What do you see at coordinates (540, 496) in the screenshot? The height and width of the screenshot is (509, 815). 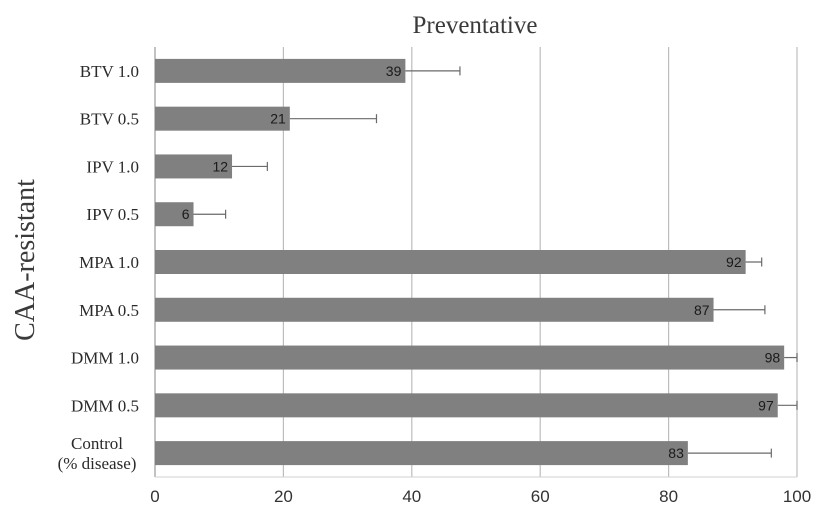 I see `x-tick-label: 60` at bounding box center [540, 496].